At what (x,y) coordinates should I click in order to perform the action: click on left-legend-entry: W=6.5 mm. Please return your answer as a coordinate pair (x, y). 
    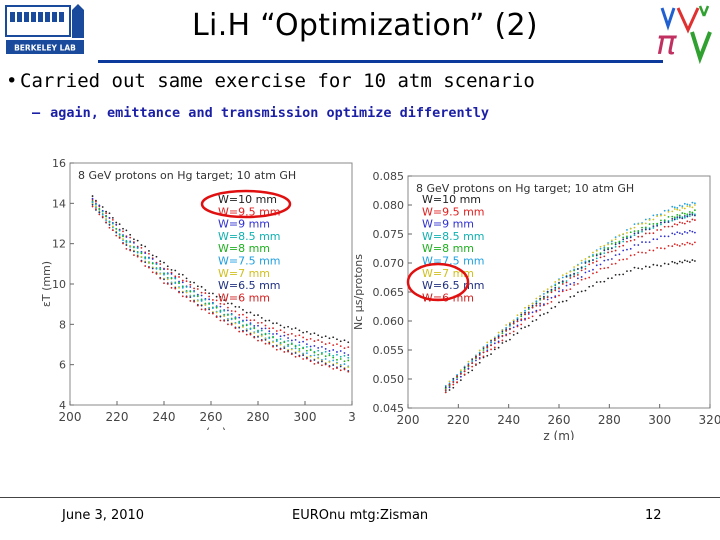
    Looking at the image, I should click on (249, 285).